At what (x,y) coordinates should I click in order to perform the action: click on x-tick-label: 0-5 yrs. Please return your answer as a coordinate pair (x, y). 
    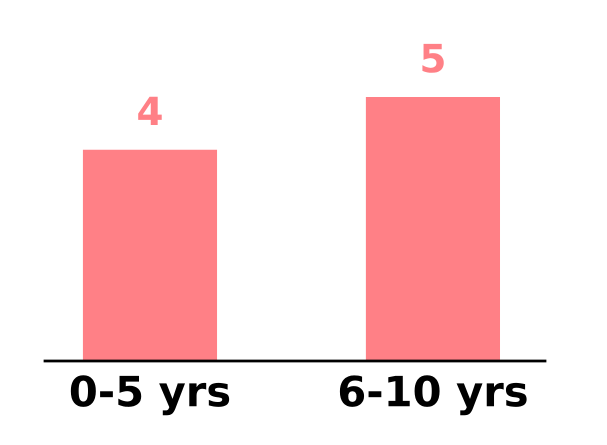
    Looking at the image, I should click on (150, 395).